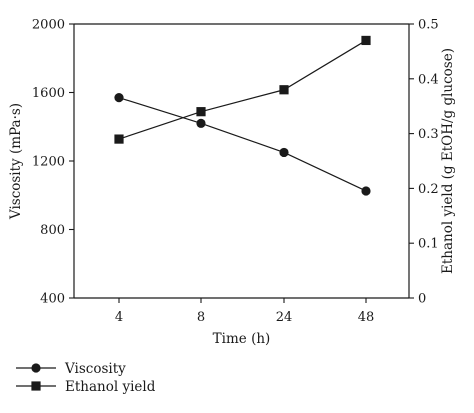 The image size is (474, 413). I want to click on viscosity-series, so click(242, 144).